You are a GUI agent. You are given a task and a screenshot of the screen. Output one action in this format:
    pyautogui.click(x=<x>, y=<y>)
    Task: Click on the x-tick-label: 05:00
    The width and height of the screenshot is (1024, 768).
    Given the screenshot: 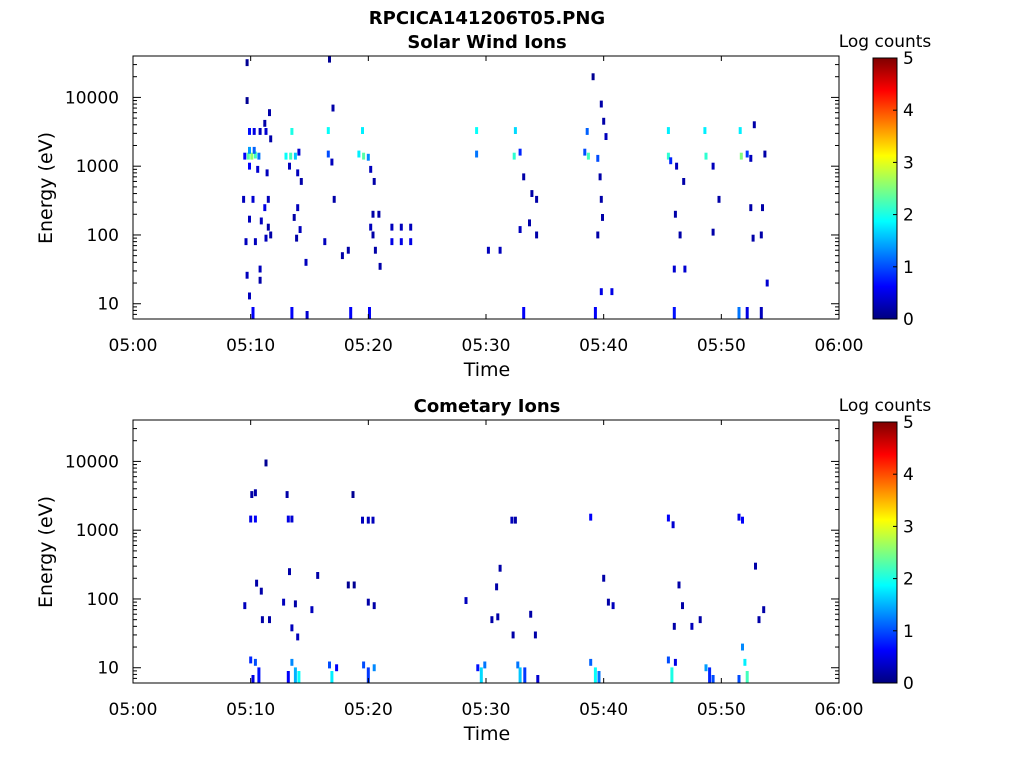 What is the action you would take?
    pyautogui.click(x=133, y=710)
    